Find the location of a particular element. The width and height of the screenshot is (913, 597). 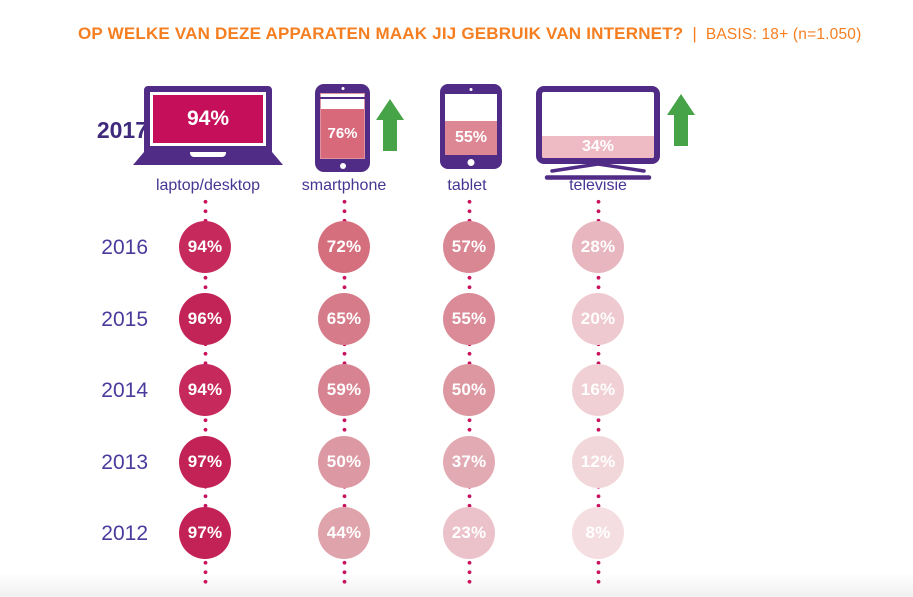

percentage-circle: 57% is located at coordinates (469, 247).